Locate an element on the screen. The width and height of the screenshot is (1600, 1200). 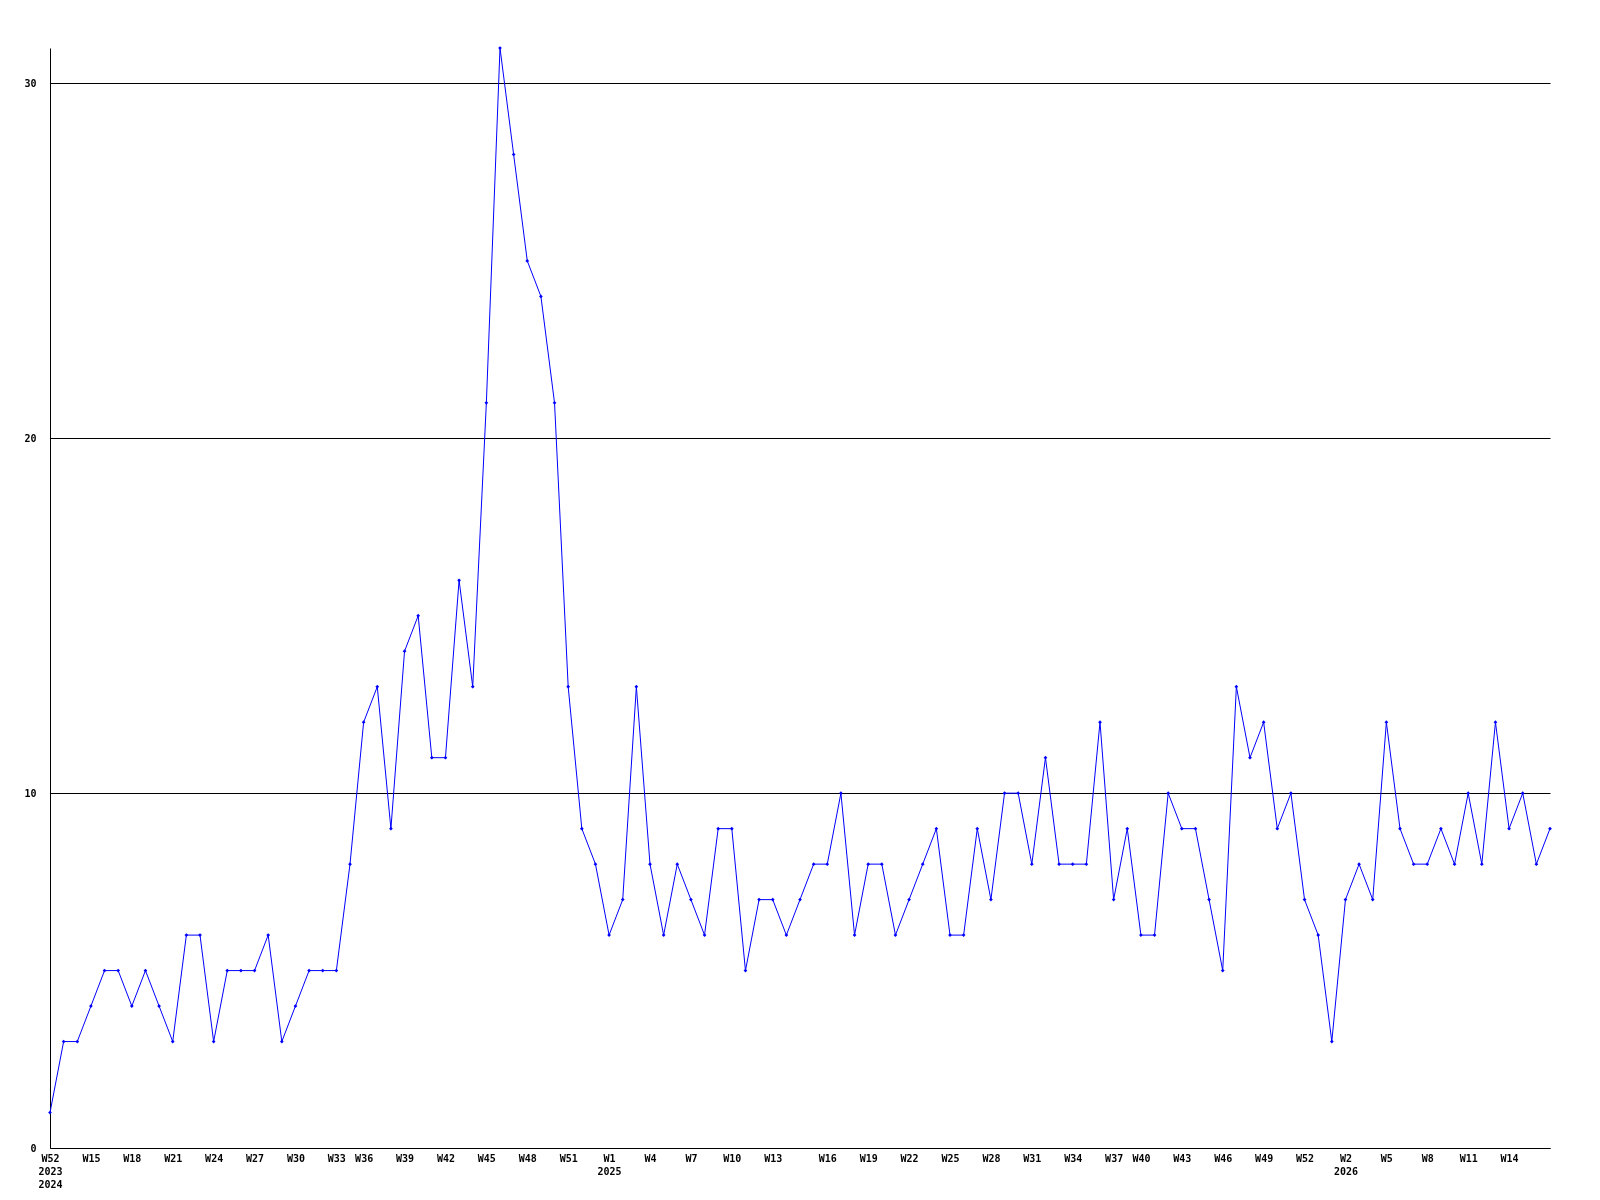
x-tick-label: W45 is located at coordinates (486, 1158).